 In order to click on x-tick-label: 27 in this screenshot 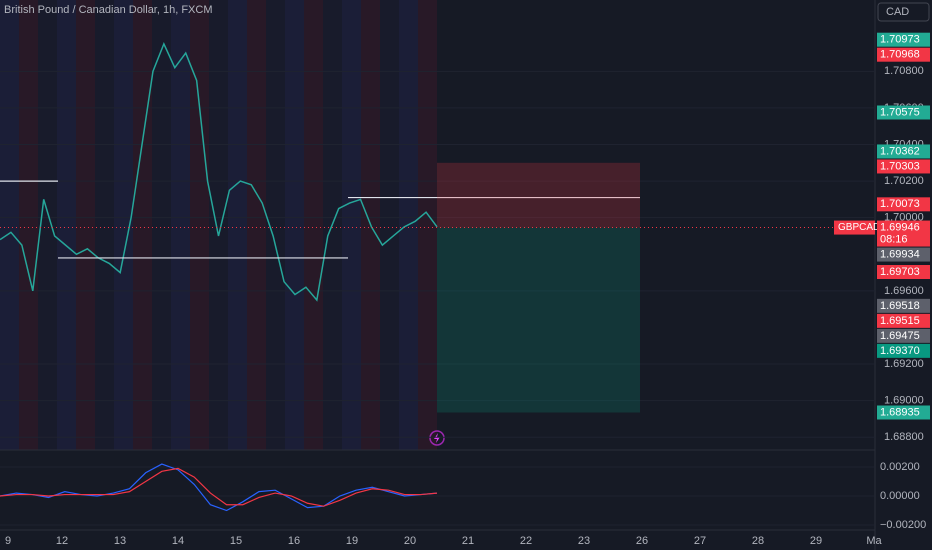, I will do `click(700, 541)`.